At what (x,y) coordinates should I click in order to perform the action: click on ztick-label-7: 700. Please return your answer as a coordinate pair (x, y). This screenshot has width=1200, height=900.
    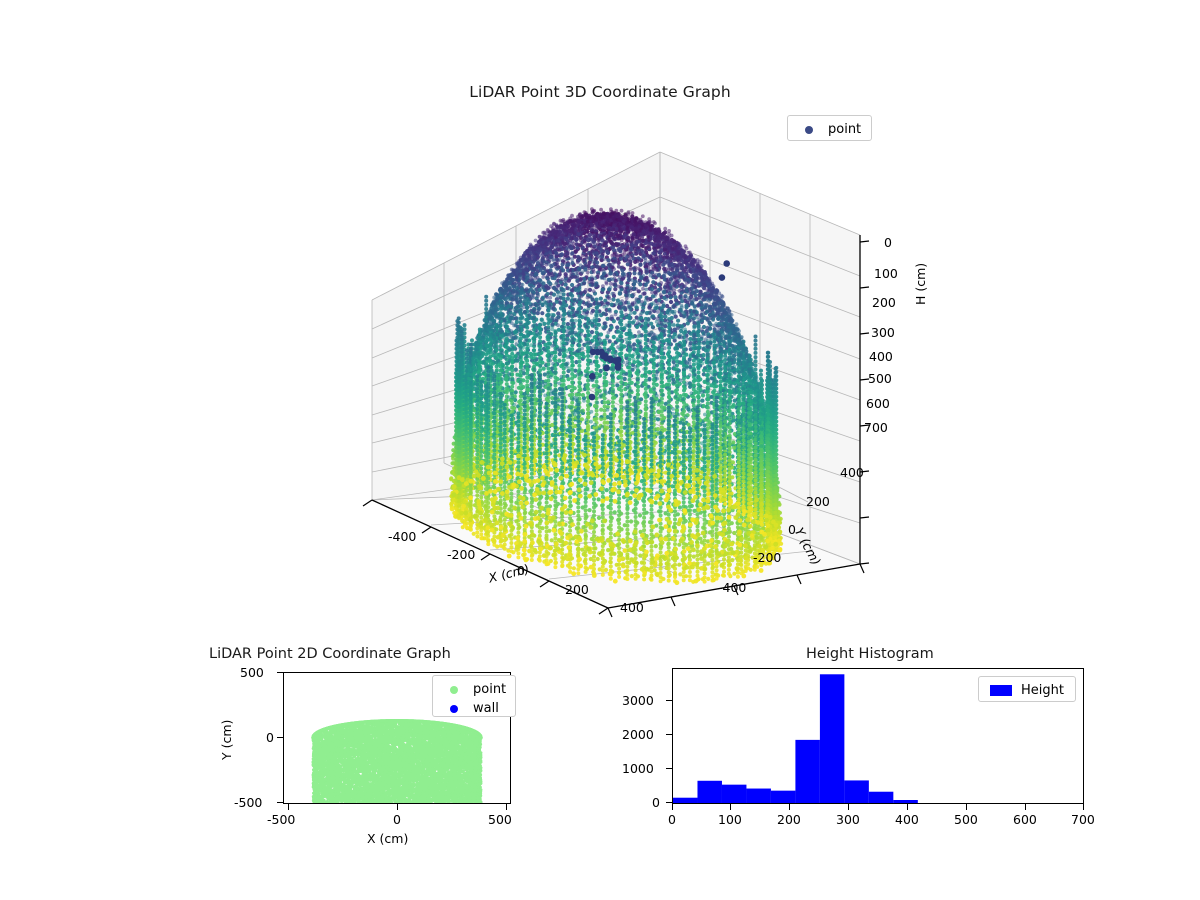
    Looking at the image, I should click on (876, 427).